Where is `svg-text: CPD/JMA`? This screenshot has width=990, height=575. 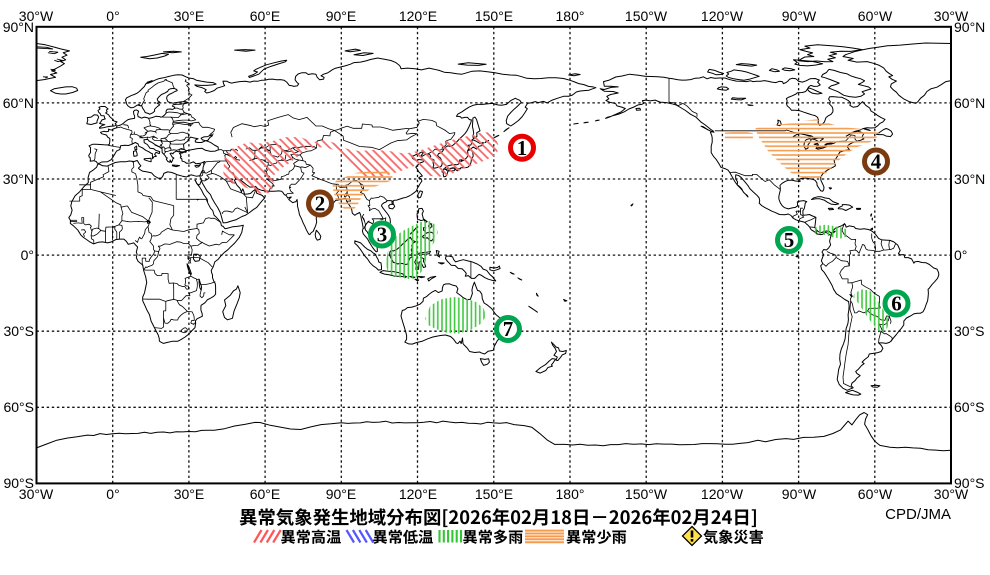
svg-text: CPD/JMA is located at coordinates (918, 514).